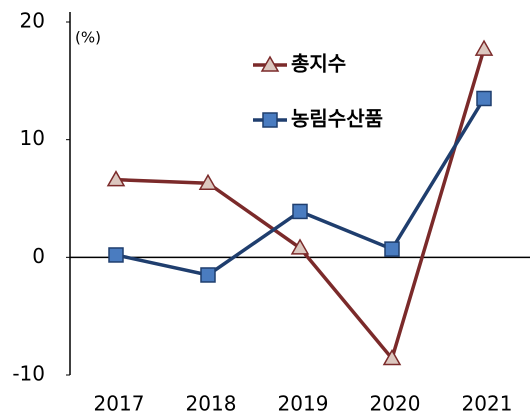 The image size is (530, 417). I want to click on unit-label: (%), so click(88, 38).